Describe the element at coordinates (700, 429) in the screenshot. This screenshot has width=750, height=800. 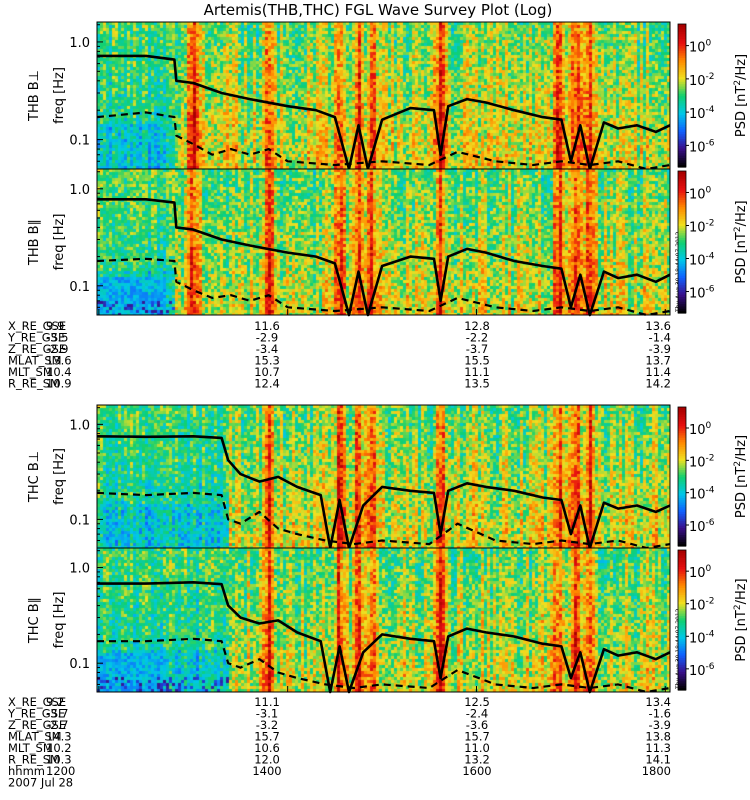
I see `colorbar-tick-label: 10⁰` at that location.